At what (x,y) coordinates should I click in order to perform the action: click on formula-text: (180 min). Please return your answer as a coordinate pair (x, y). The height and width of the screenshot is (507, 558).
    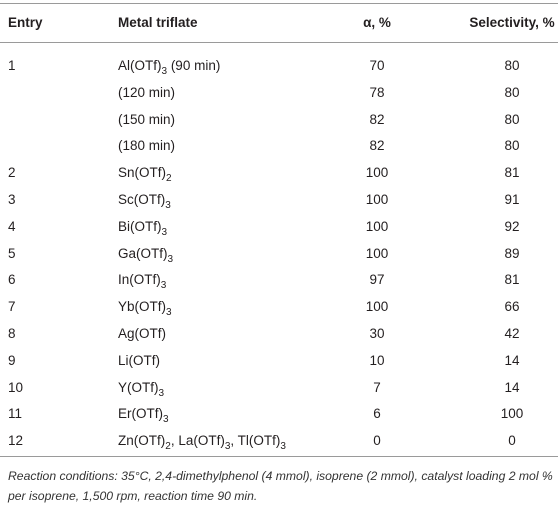
    Looking at the image, I should click on (147, 146).